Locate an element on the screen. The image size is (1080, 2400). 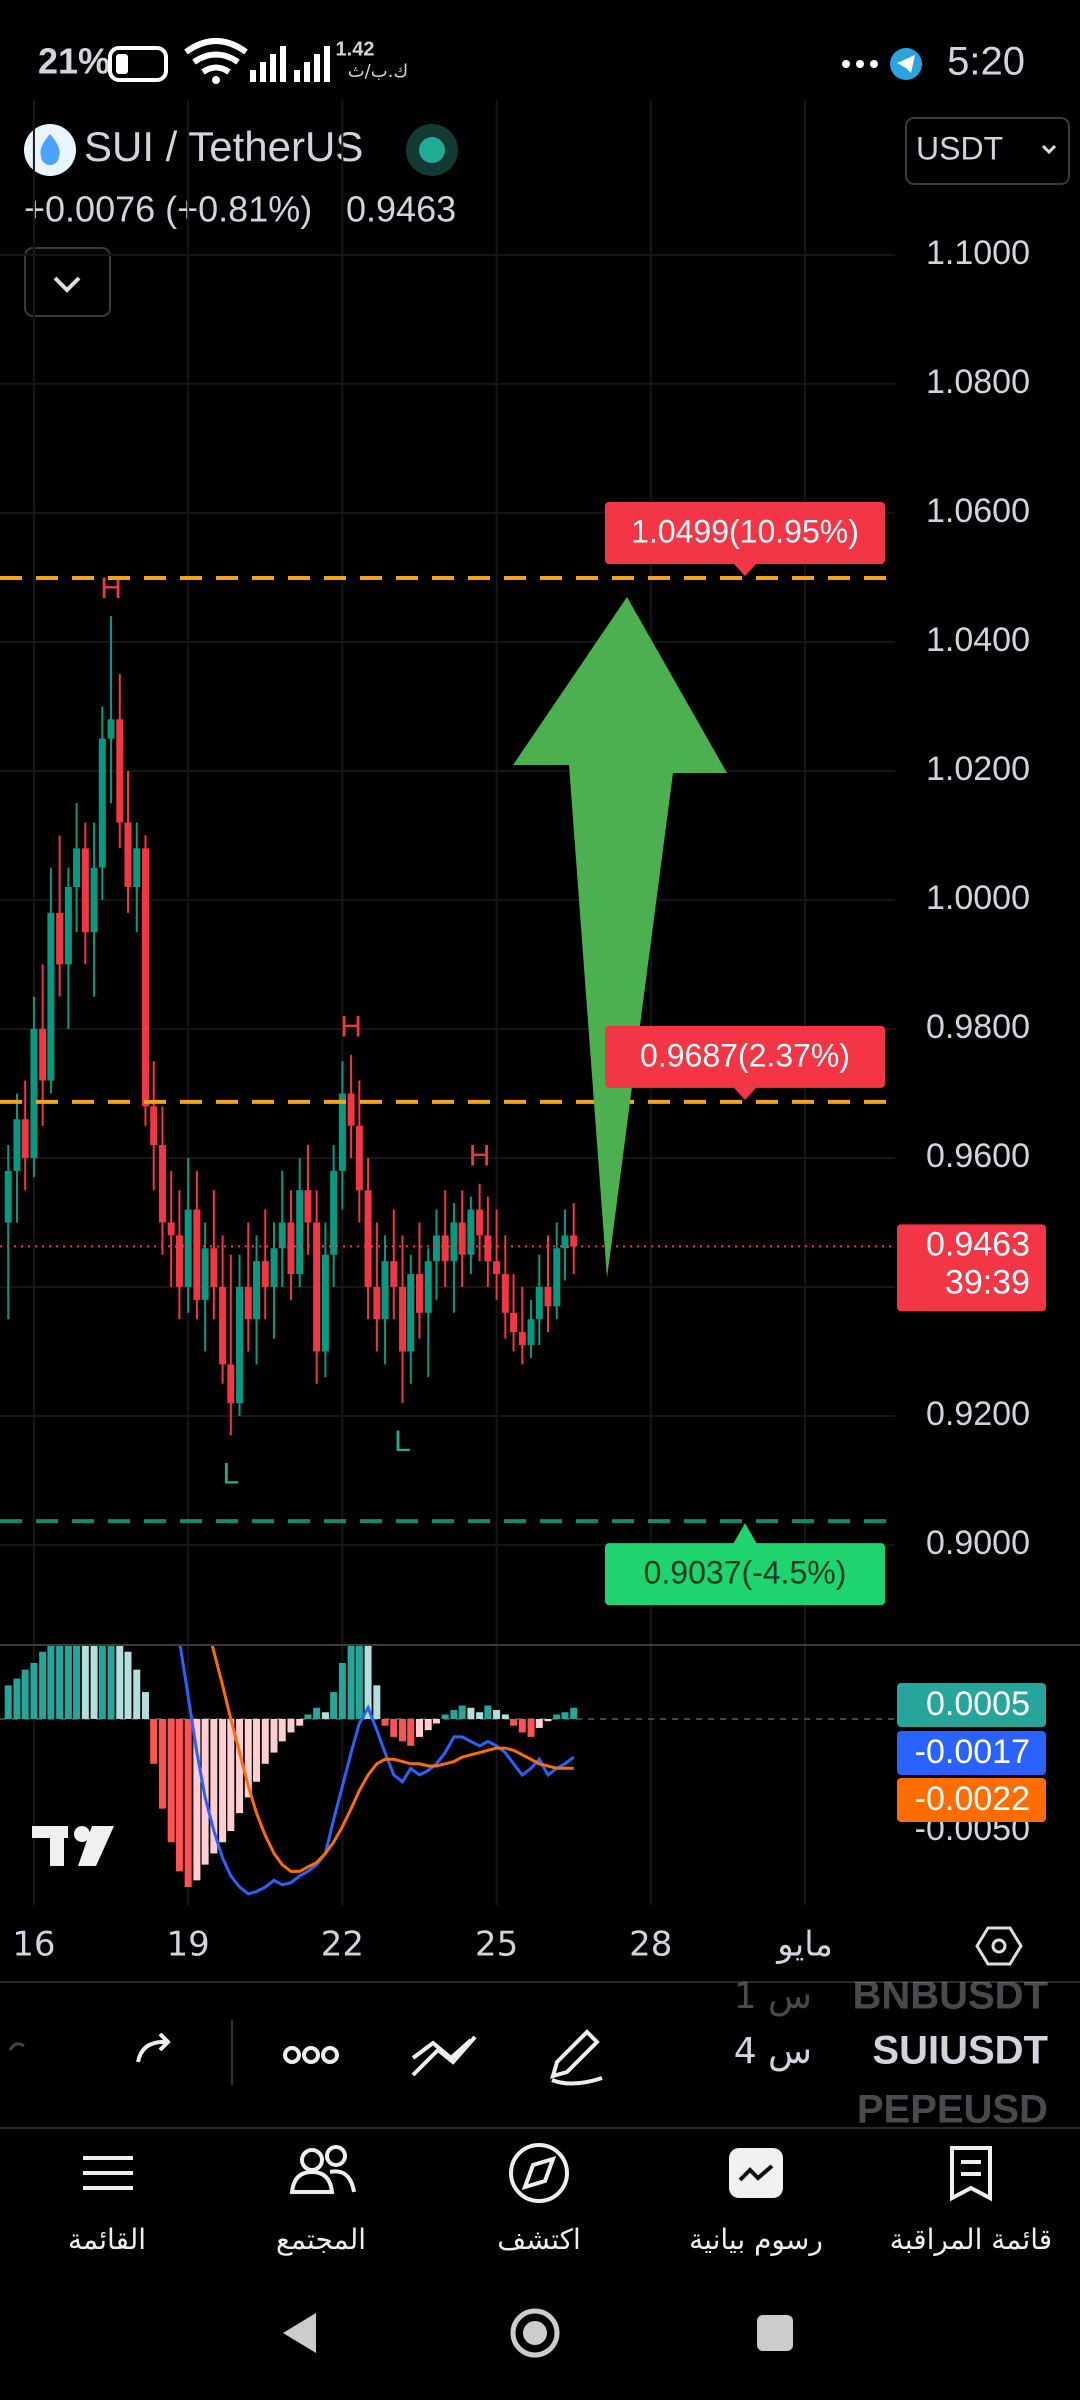
clock: 5:20 is located at coordinates (986, 62).